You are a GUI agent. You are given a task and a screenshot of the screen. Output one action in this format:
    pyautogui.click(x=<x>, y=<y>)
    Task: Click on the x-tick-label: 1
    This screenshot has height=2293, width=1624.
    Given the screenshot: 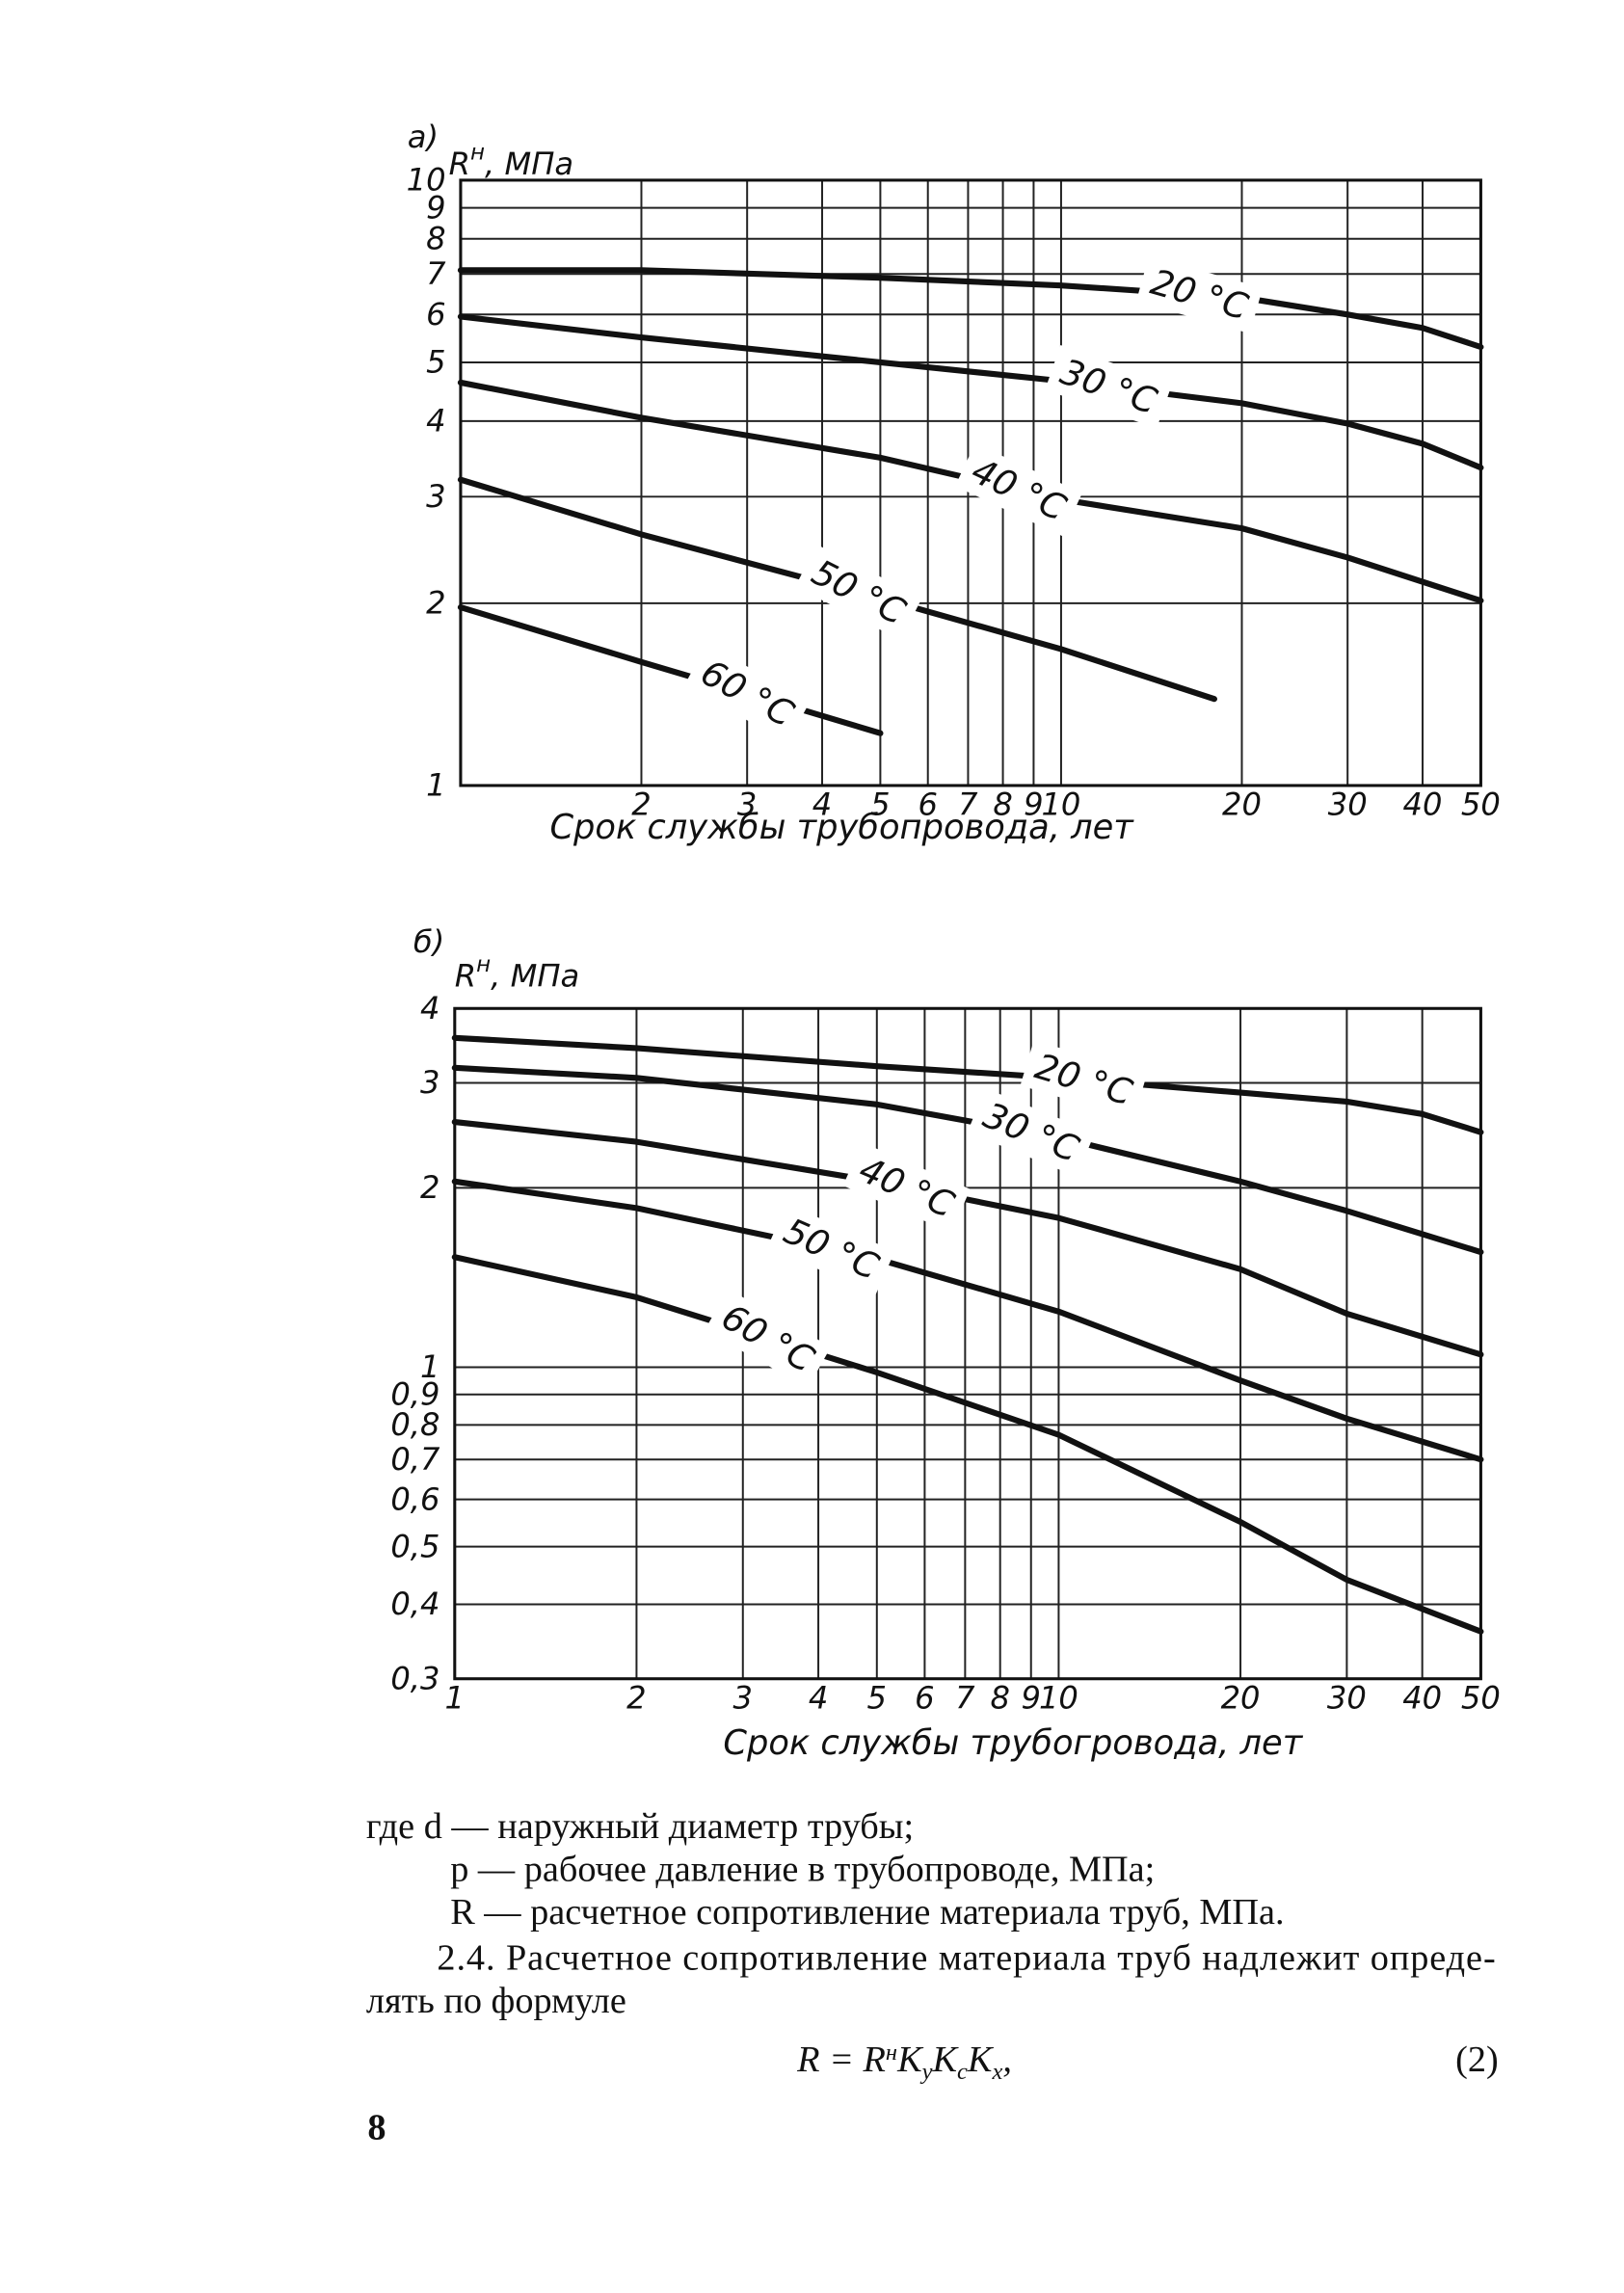 What is the action you would take?
    pyautogui.click(x=455, y=1698)
    